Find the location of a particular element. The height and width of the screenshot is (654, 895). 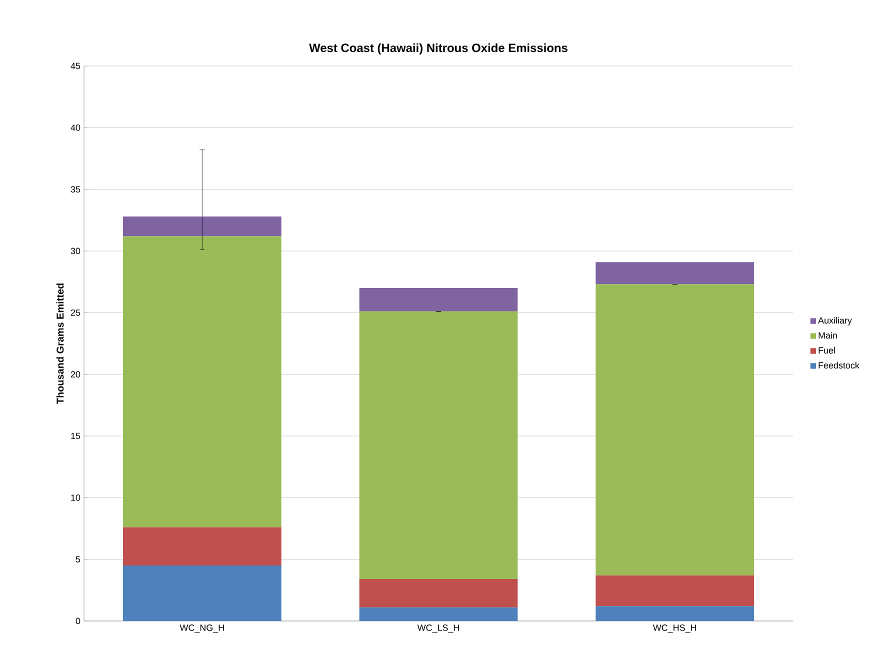

y-tick-label: 0 is located at coordinates (78, 621).